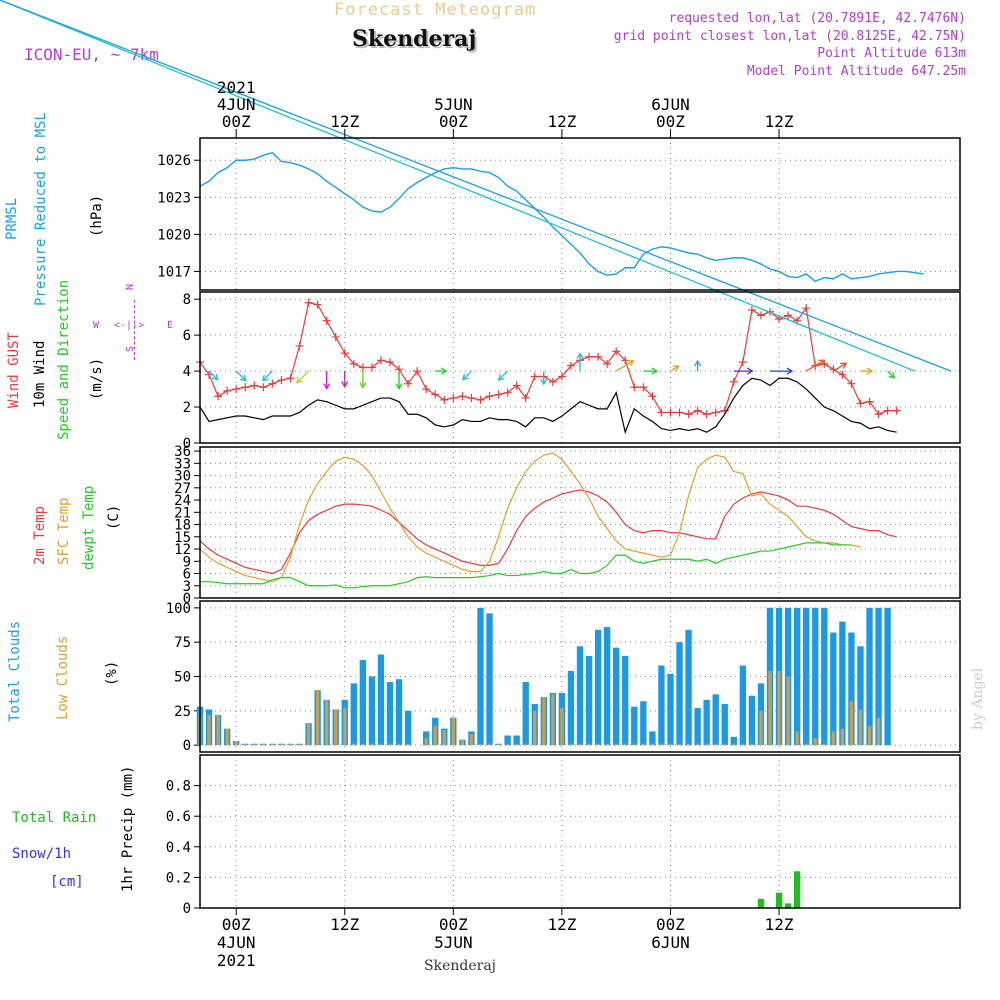 This screenshot has height=1000, width=1000. Describe the element at coordinates (670, 104) in the screenshot. I see `top-date-label: 6JUN` at that location.